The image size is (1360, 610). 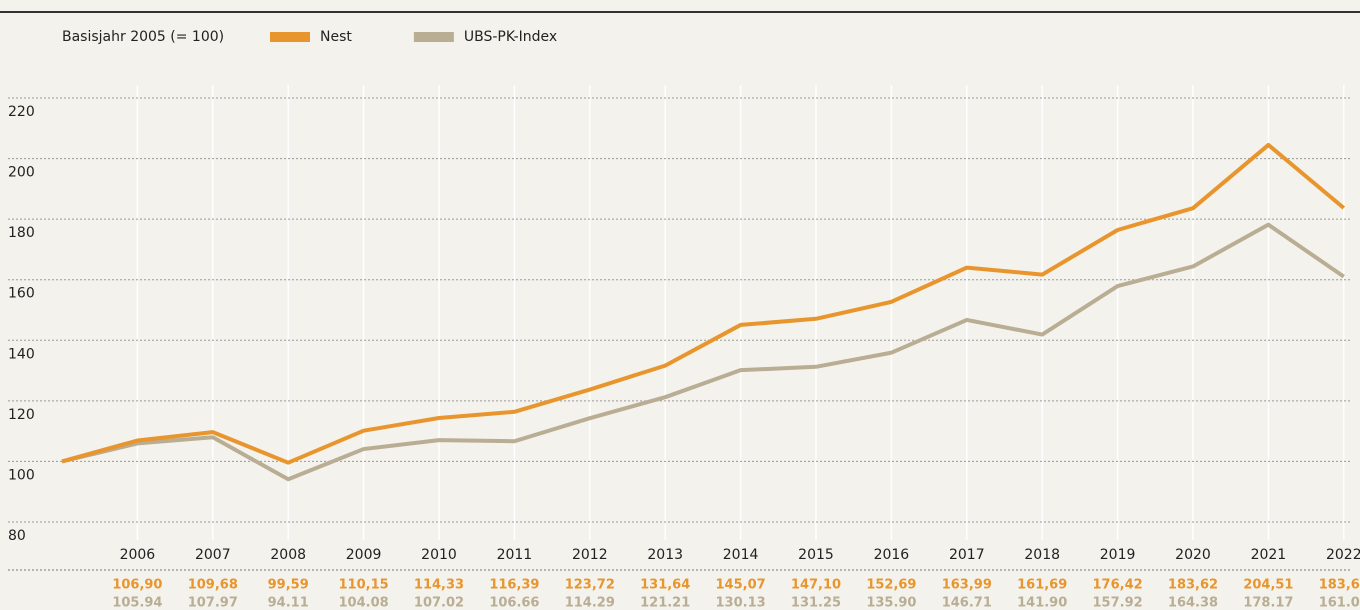 I want to click on x-tick-label: 2007, so click(x=213, y=555).